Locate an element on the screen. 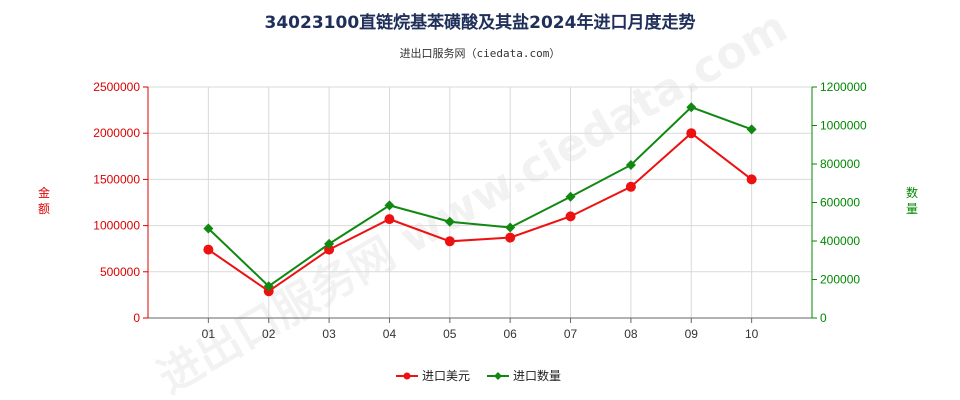  y-left-tick-label: 1000000 is located at coordinates (116, 226).